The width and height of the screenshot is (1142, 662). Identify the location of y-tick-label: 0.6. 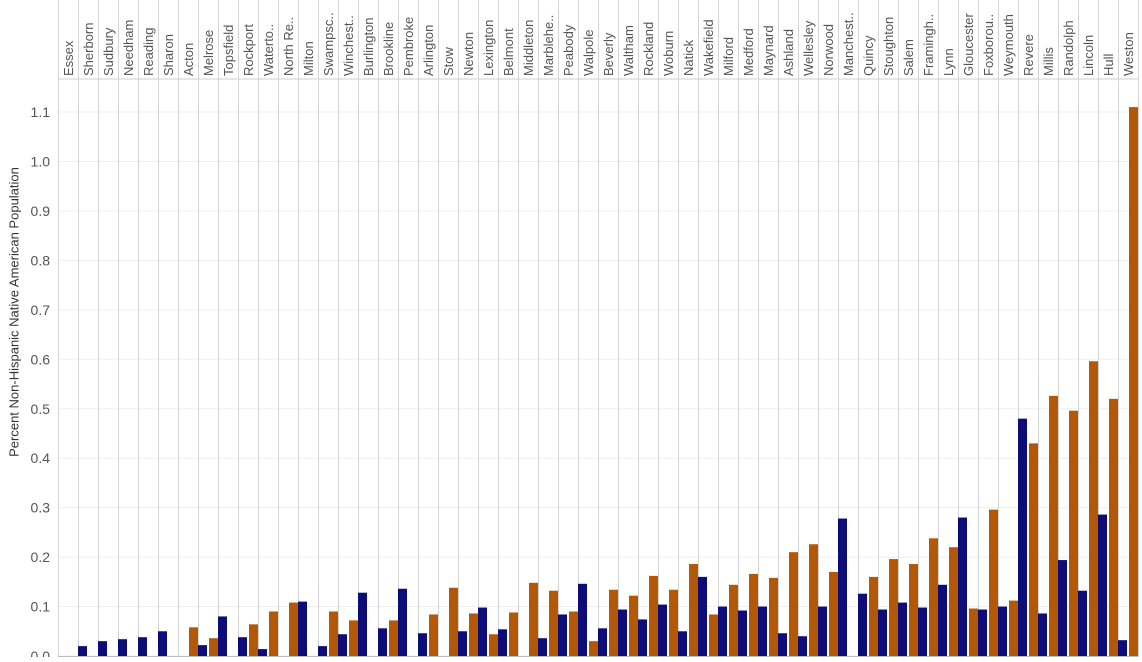
(41, 359).